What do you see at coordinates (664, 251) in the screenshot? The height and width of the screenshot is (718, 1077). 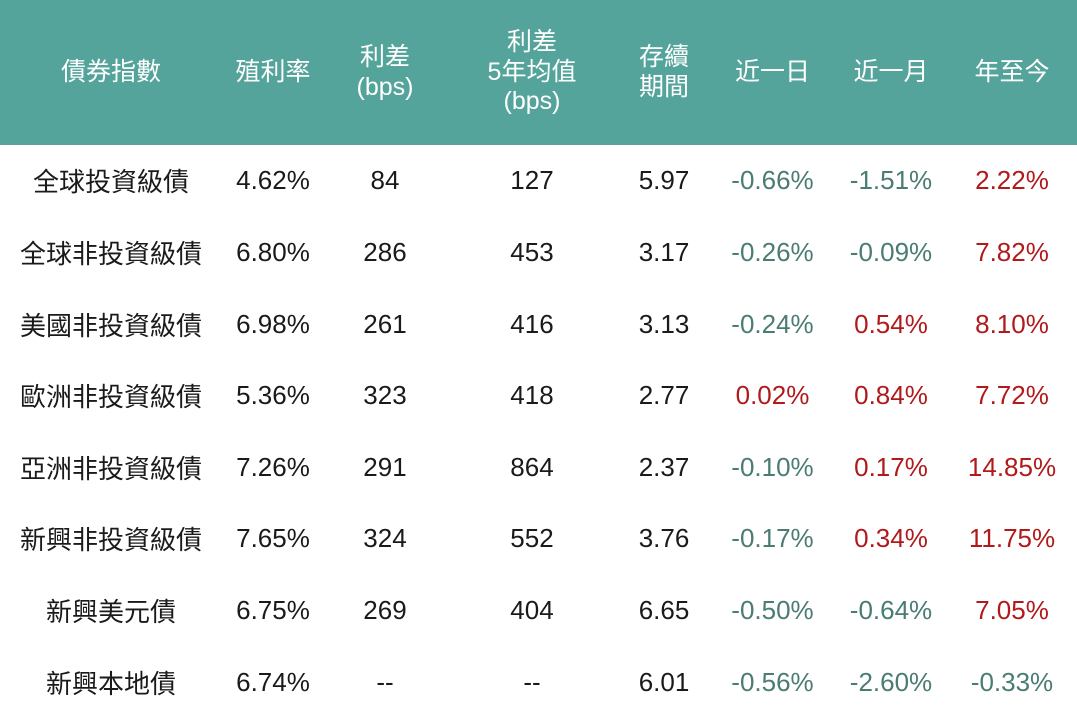 I see `cell-duration: 3.17` at bounding box center [664, 251].